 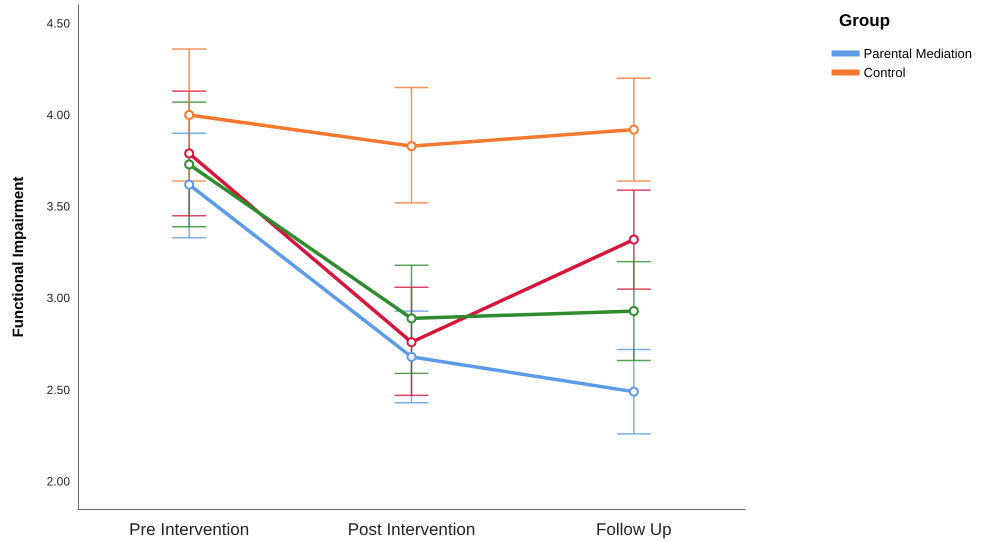 I want to click on legend-label: Control, so click(x=885, y=72).